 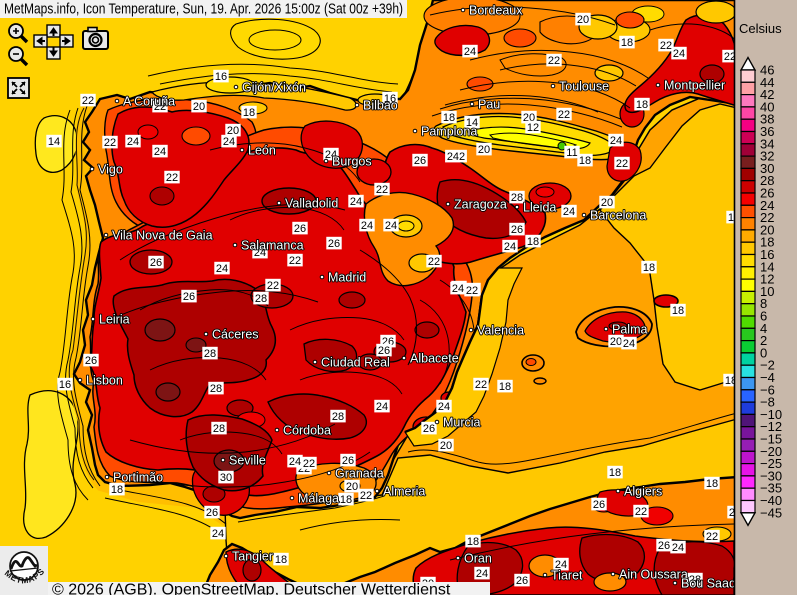 I want to click on svg-text: Cáceres, so click(x=235, y=335).